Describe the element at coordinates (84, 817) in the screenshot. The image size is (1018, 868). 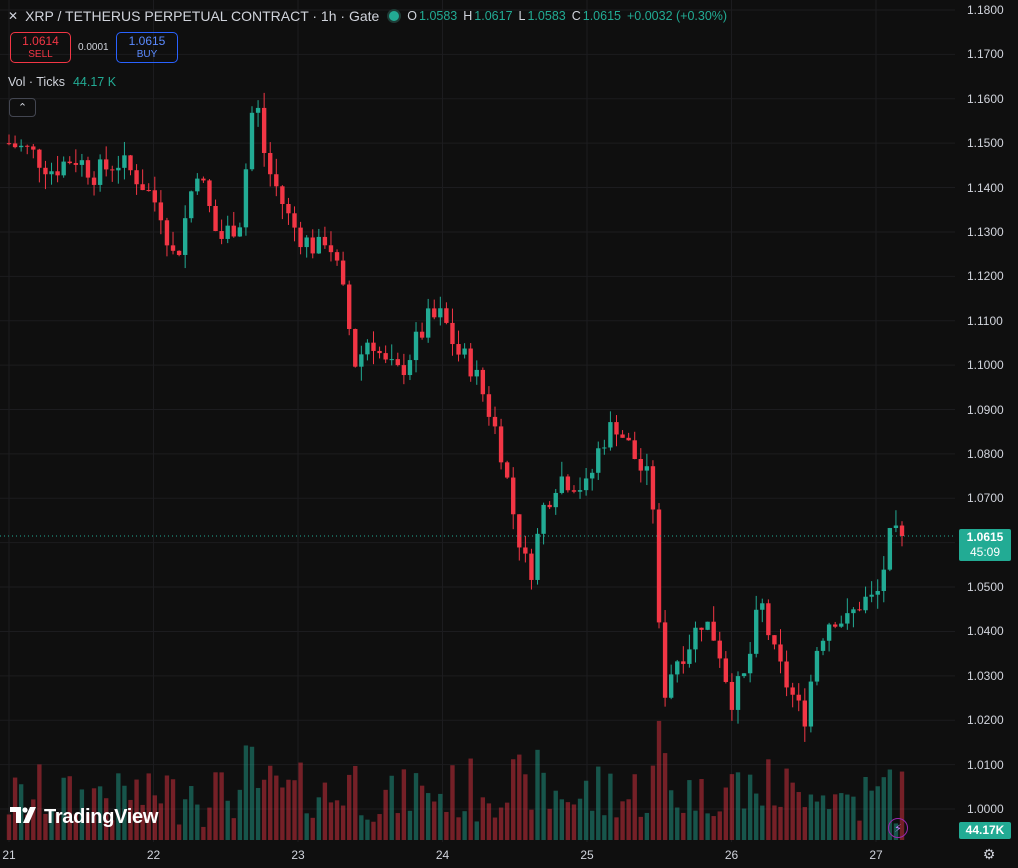
I see `tradingview-logo: TradingView` at that location.